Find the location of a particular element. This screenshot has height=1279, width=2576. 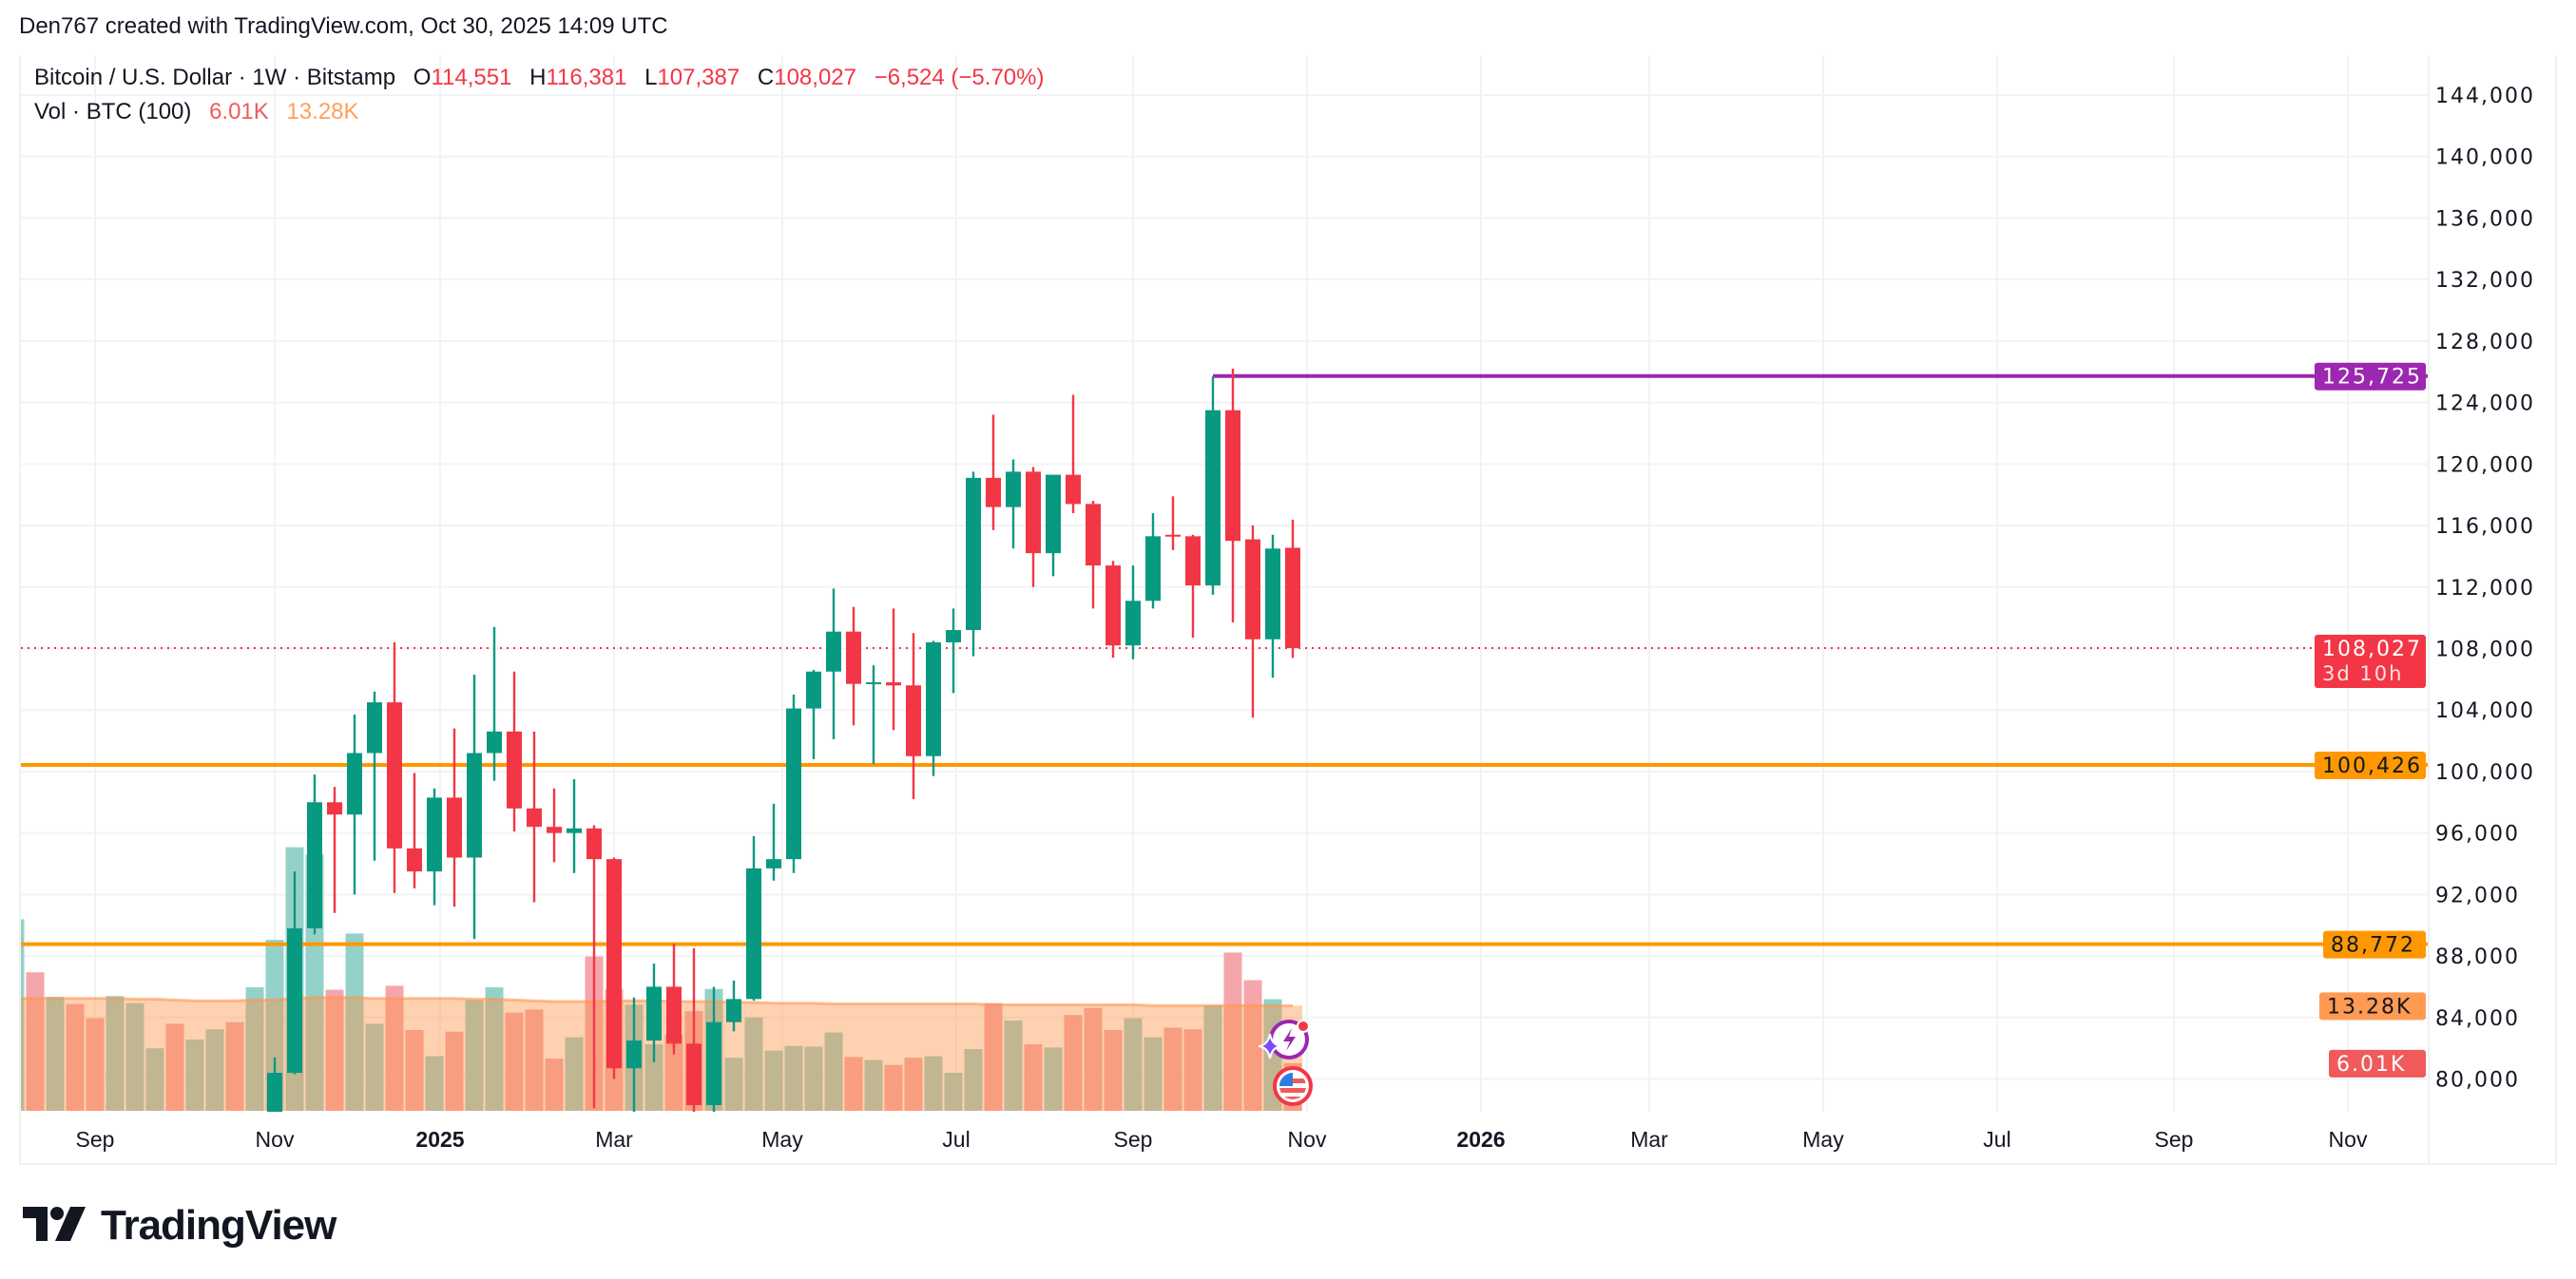

volume-price-label: 6.01K is located at coordinates (2377, 1063).